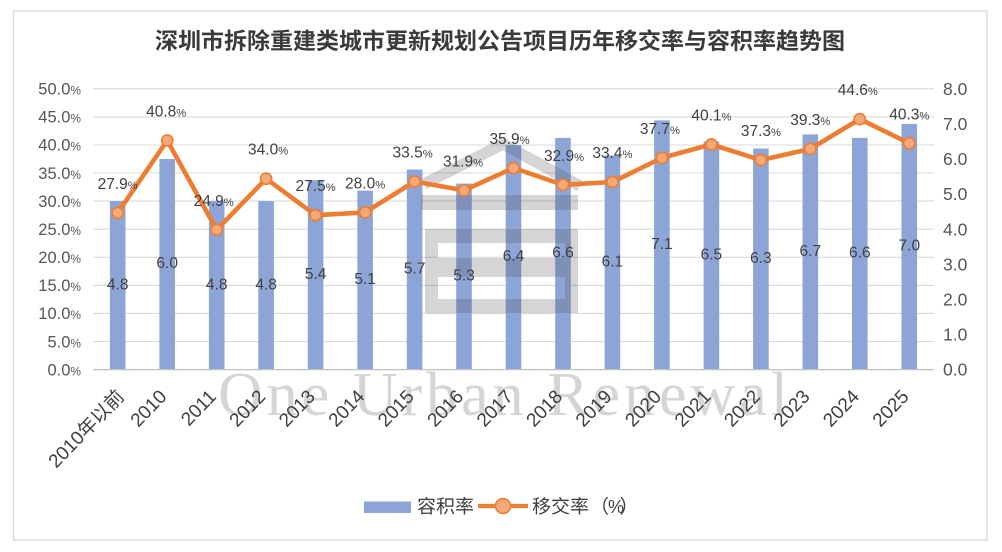  Describe the element at coordinates (955, 264) in the screenshot. I see `svg-text: 3.0` at that location.